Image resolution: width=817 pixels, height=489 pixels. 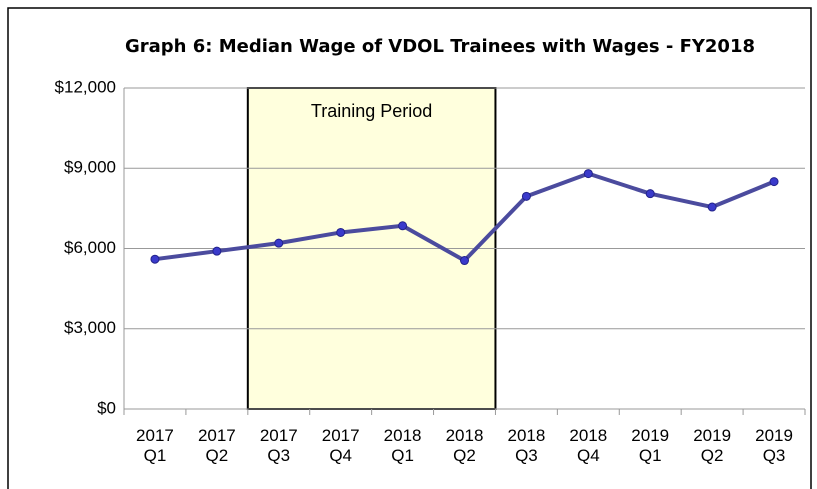 I want to click on y-tick-label: $3,000, so click(x=90, y=327).